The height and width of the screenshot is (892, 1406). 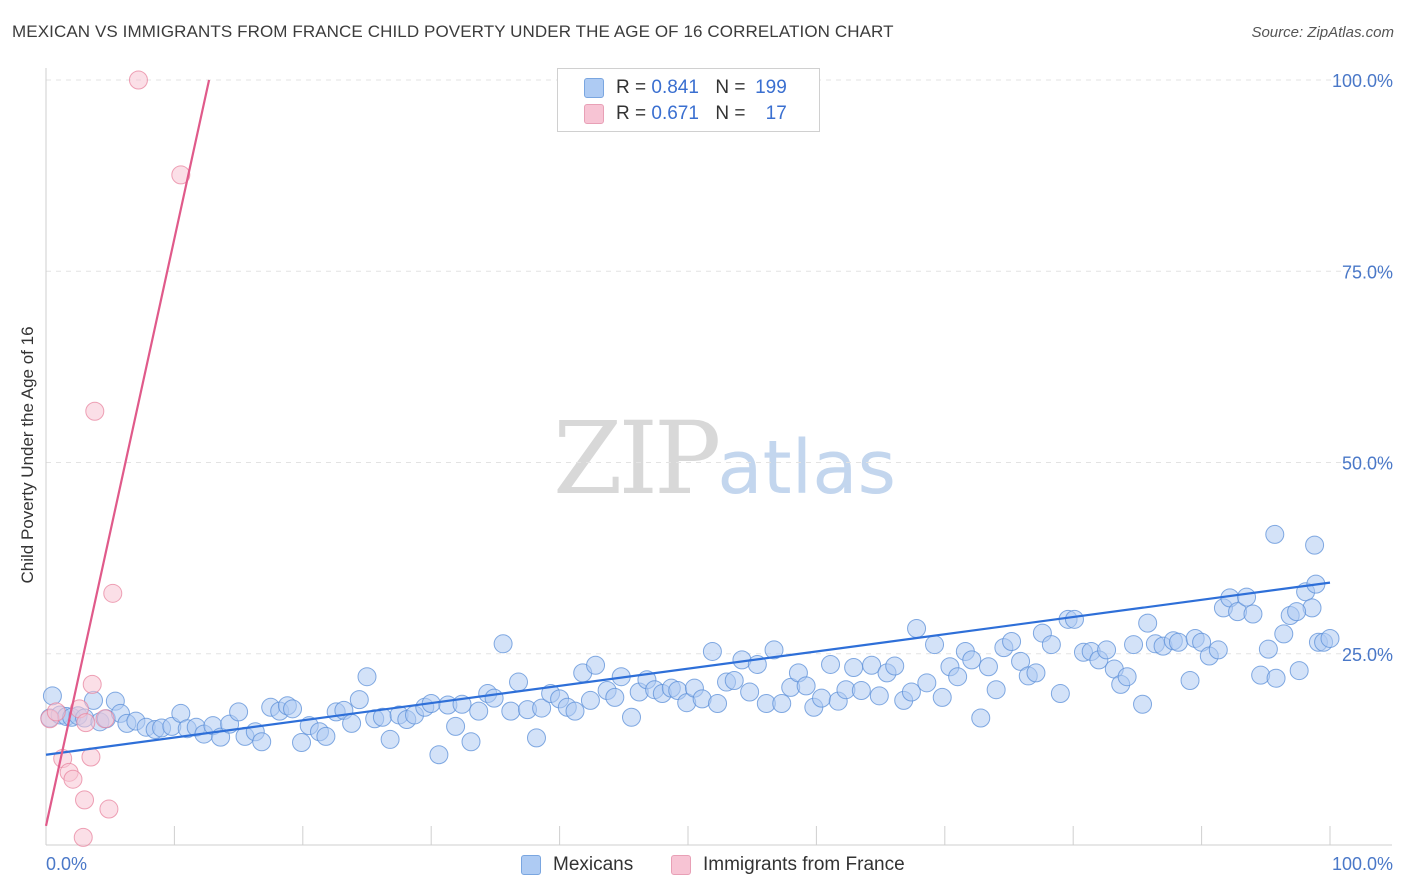 I want to click on legend-swatch-blue, so click(x=594, y=88).